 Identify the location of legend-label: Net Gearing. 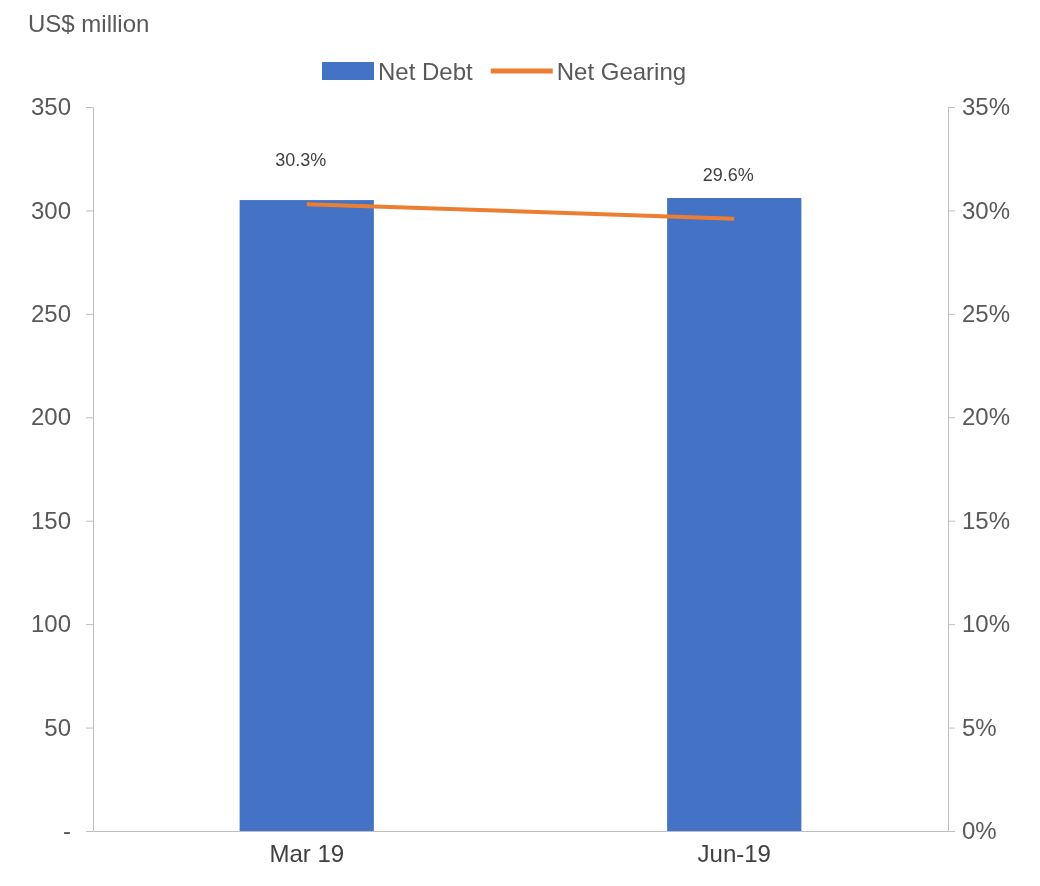
(621, 71).